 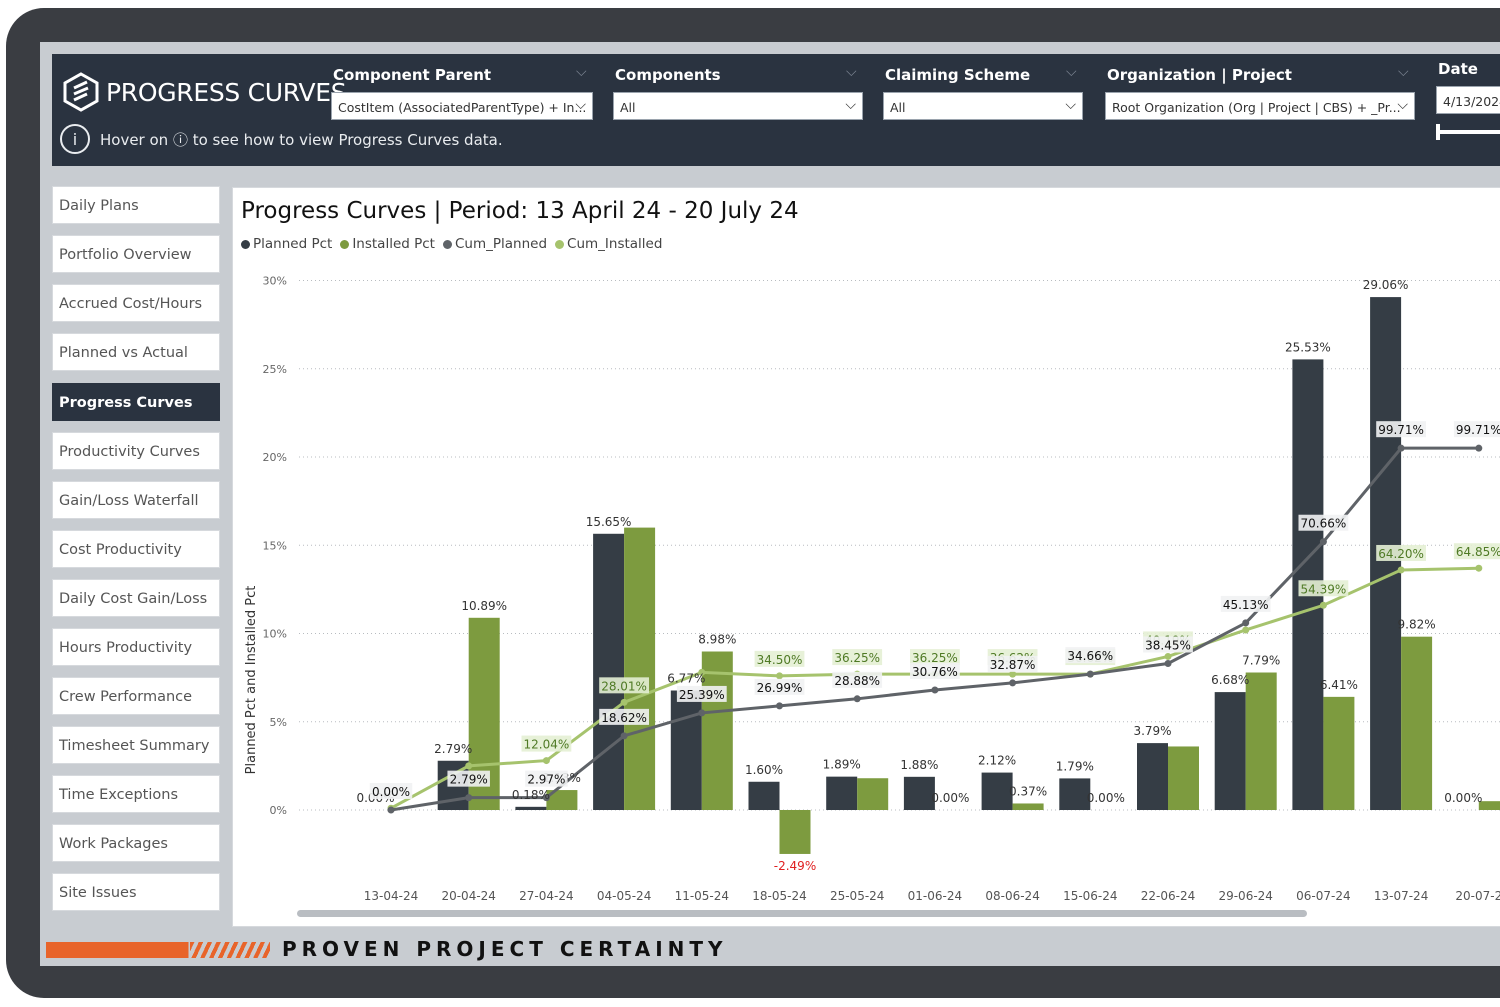 I want to click on sidebar-item-label: Gain/Loss Waterfall, so click(x=129, y=501).